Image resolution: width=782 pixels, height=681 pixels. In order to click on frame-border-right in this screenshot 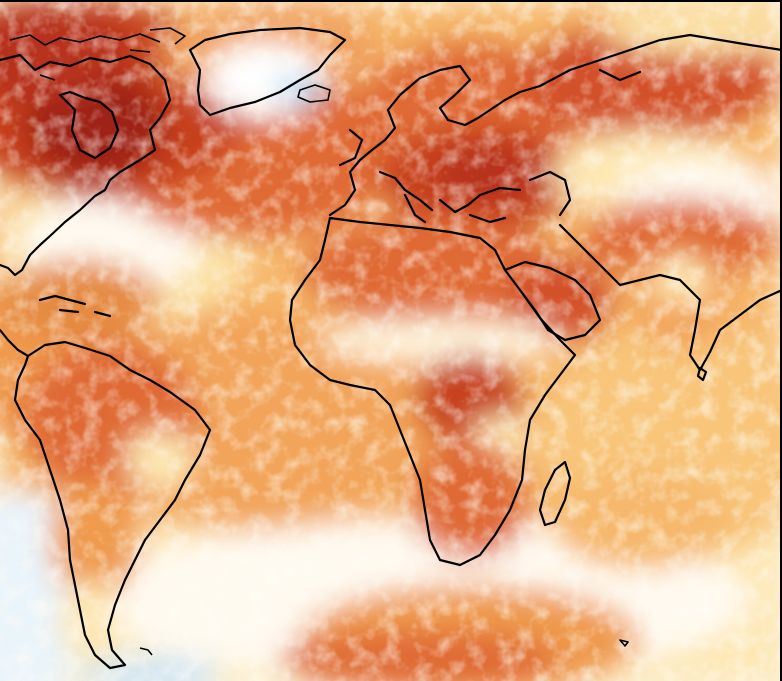, I will do `click(781, 340)`.